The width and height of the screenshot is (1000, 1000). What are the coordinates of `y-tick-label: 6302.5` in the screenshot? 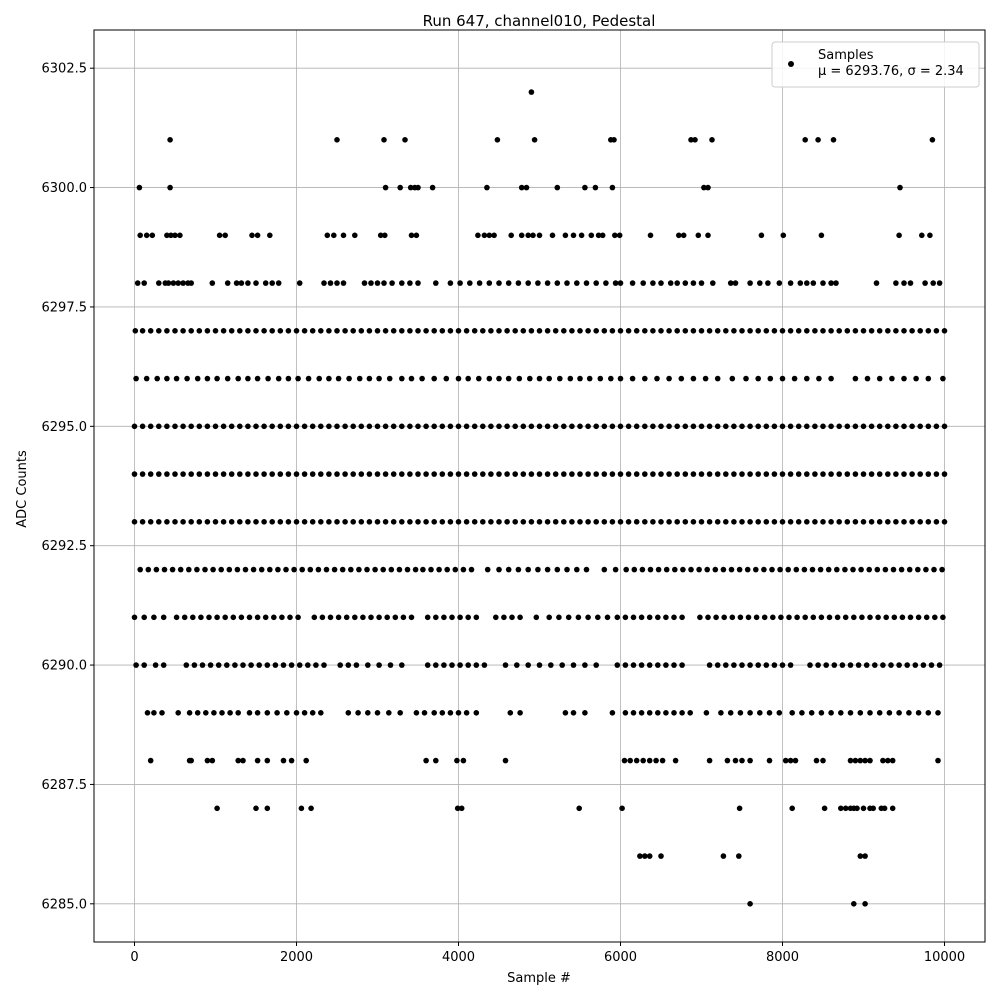 It's located at (65, 69).